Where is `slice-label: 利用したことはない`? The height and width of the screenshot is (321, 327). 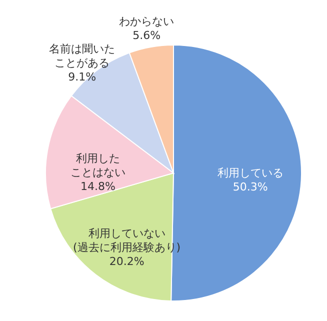
slice-label: 利用したことはない is located at coordinates (98, 166).